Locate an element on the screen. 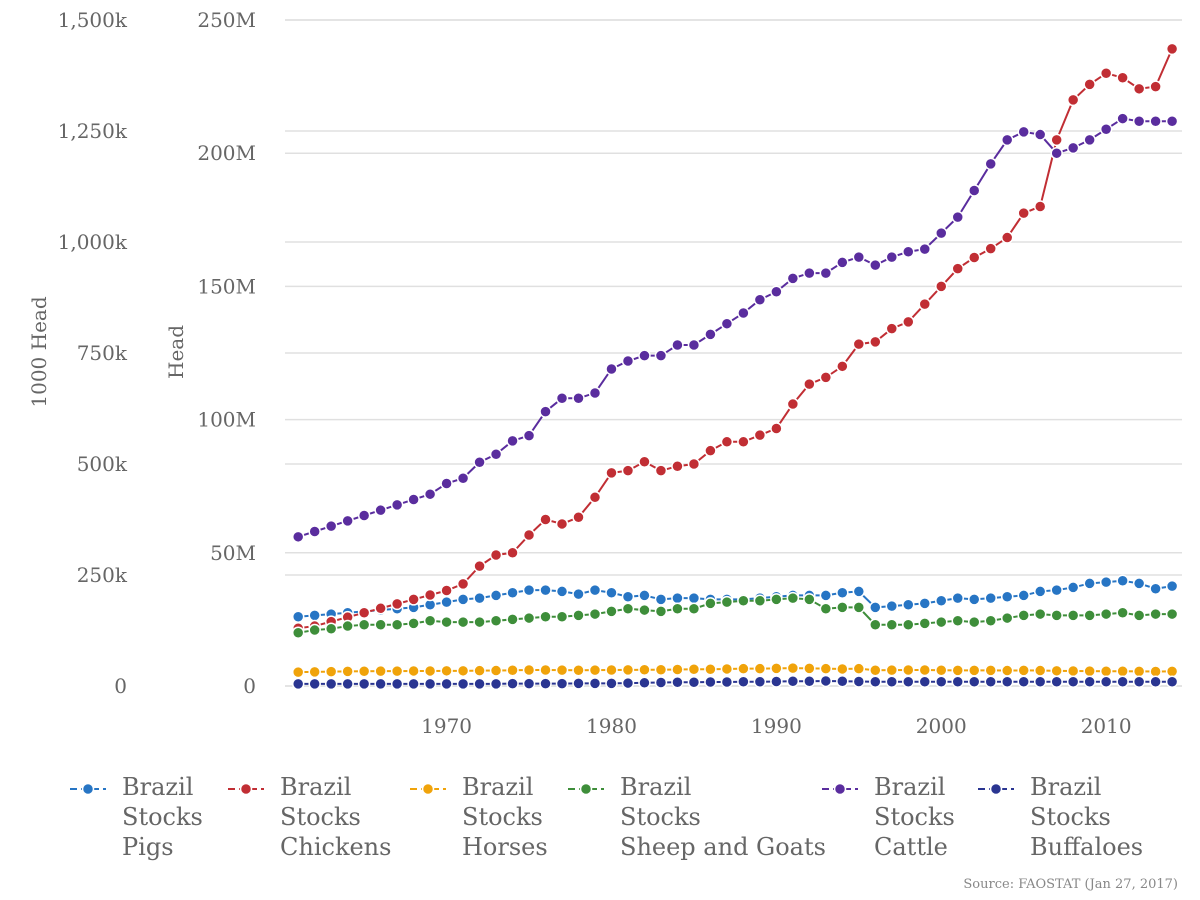 The width and height of the screenshot is (1200, 900). legend-item-cattle: Brazil Stocks Cattle is located at coordinates (888, 817).